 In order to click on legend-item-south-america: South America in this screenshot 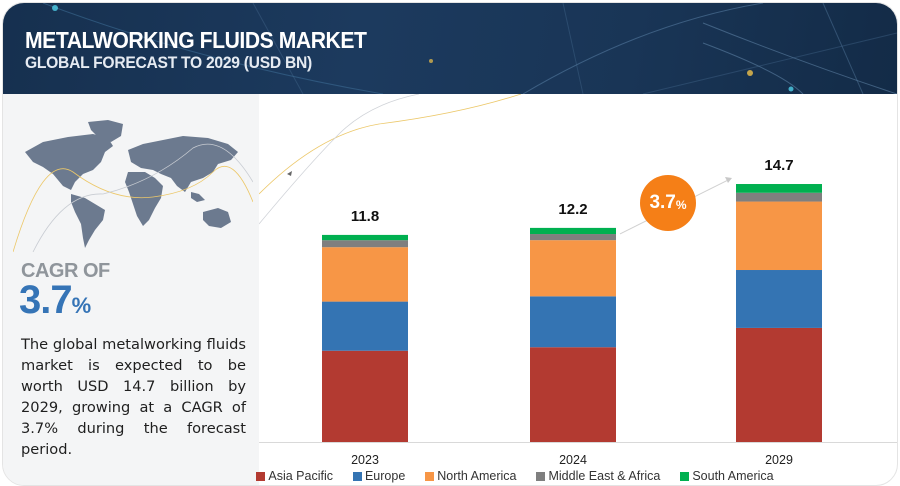, I will do `click(727, 476)`.